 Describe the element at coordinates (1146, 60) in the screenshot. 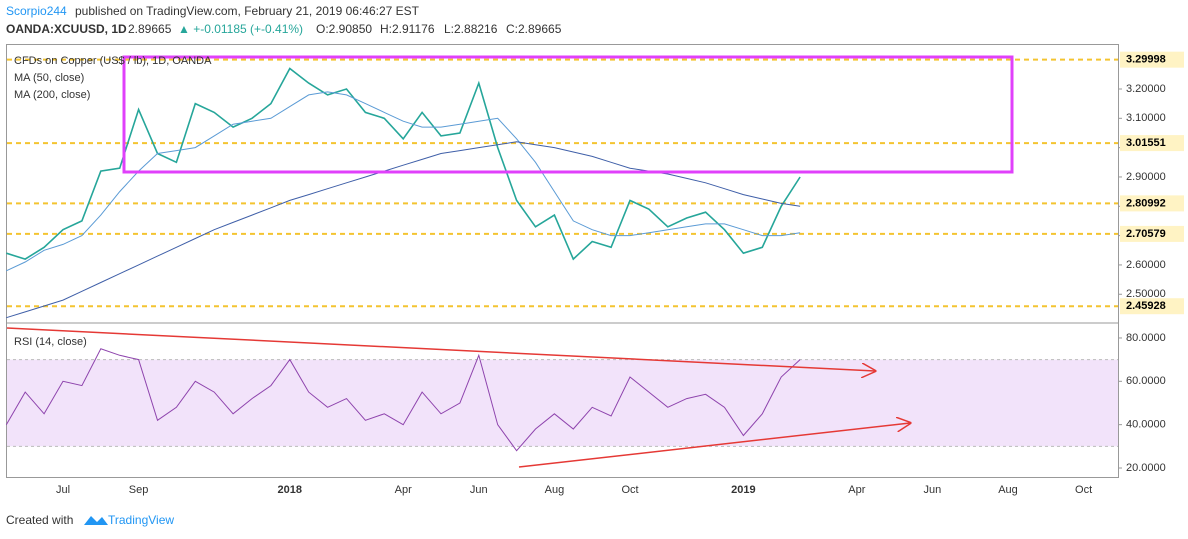

I see `level-label: 3.29998` at that location.